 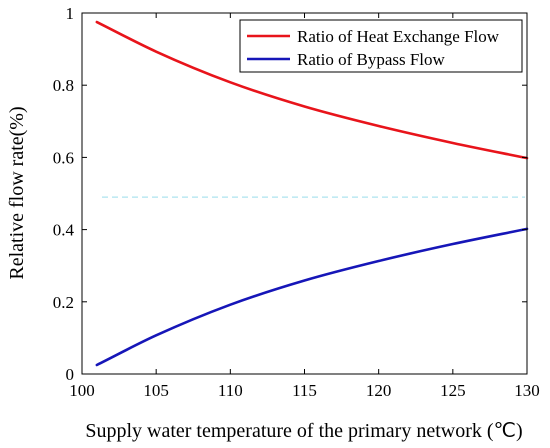 I want to click on legend-label-1: Ratio of Bypass Flow, so click(x=371, y=59).